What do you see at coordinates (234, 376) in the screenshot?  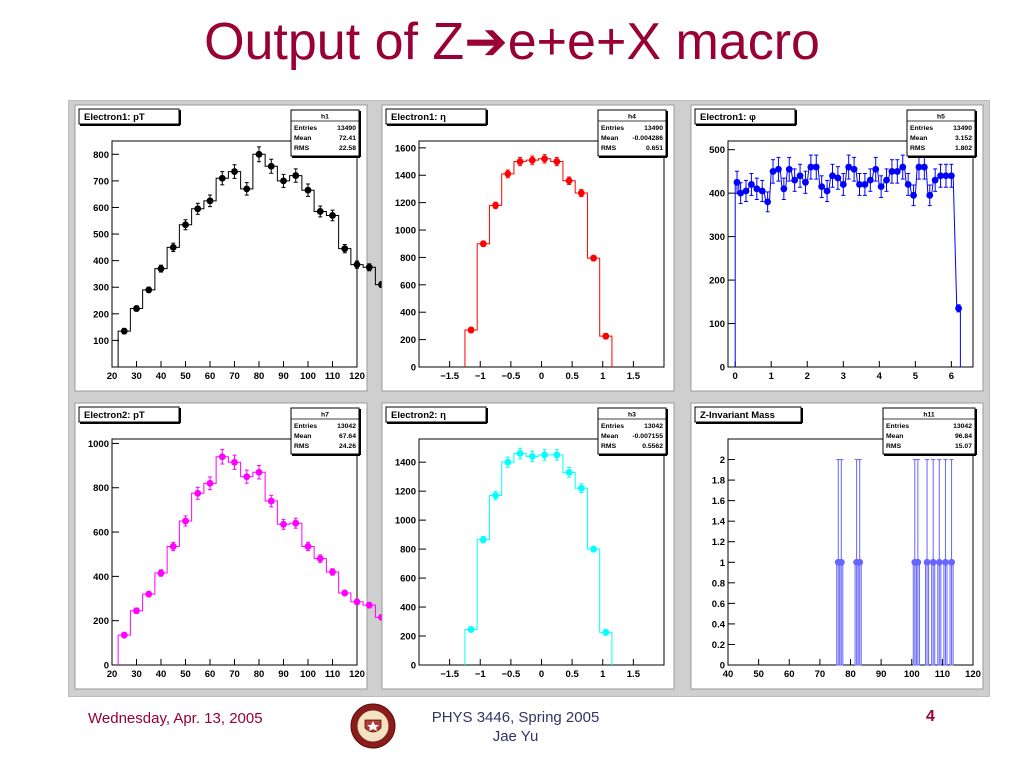 I see `x-tick-label: 70` at bounding box center [234, 376].